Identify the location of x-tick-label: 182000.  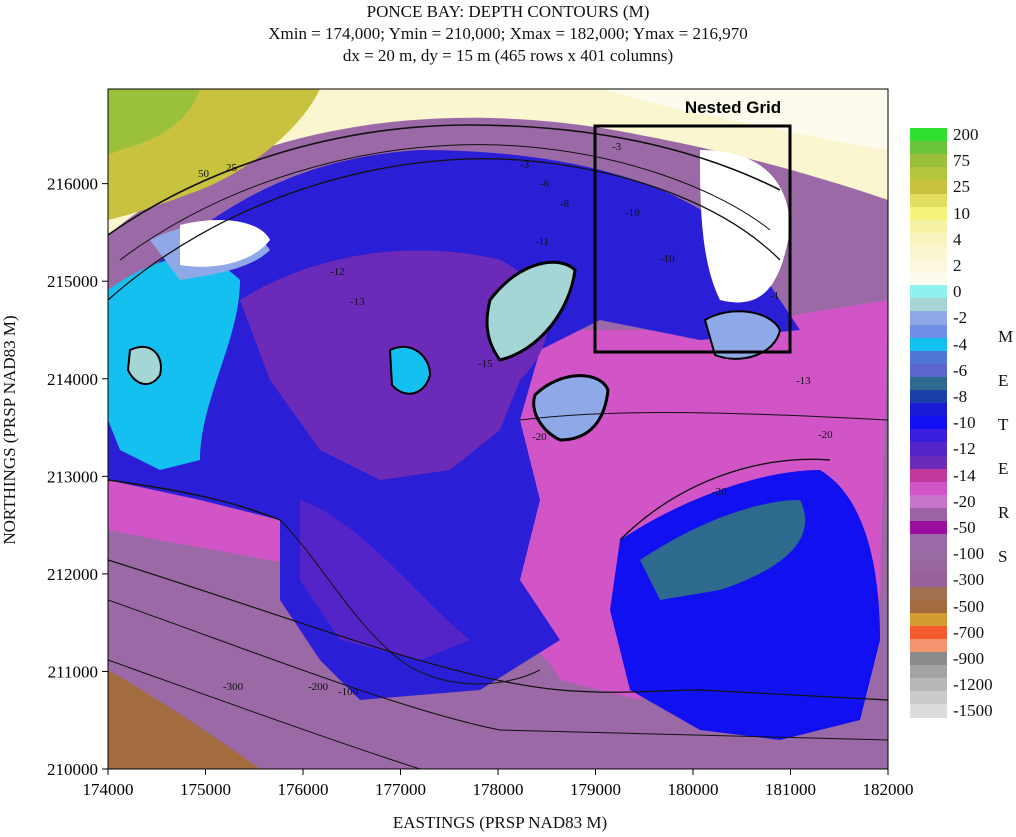
(888, 789).